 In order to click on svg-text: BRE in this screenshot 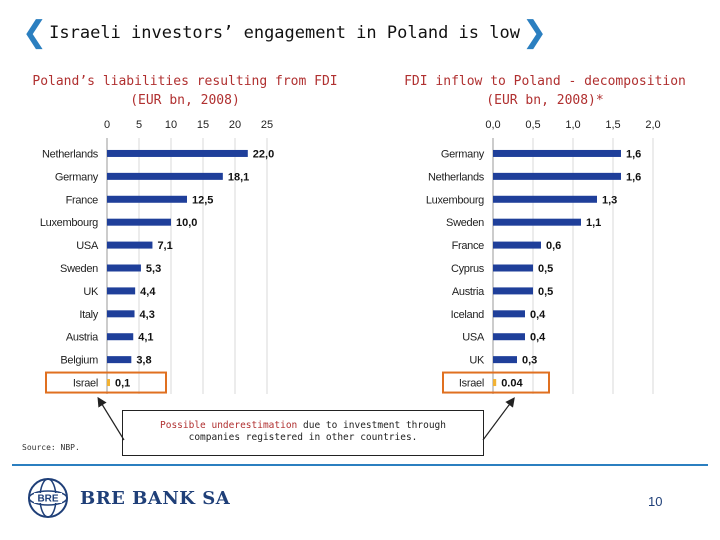, I will do `click(47, 499)`.